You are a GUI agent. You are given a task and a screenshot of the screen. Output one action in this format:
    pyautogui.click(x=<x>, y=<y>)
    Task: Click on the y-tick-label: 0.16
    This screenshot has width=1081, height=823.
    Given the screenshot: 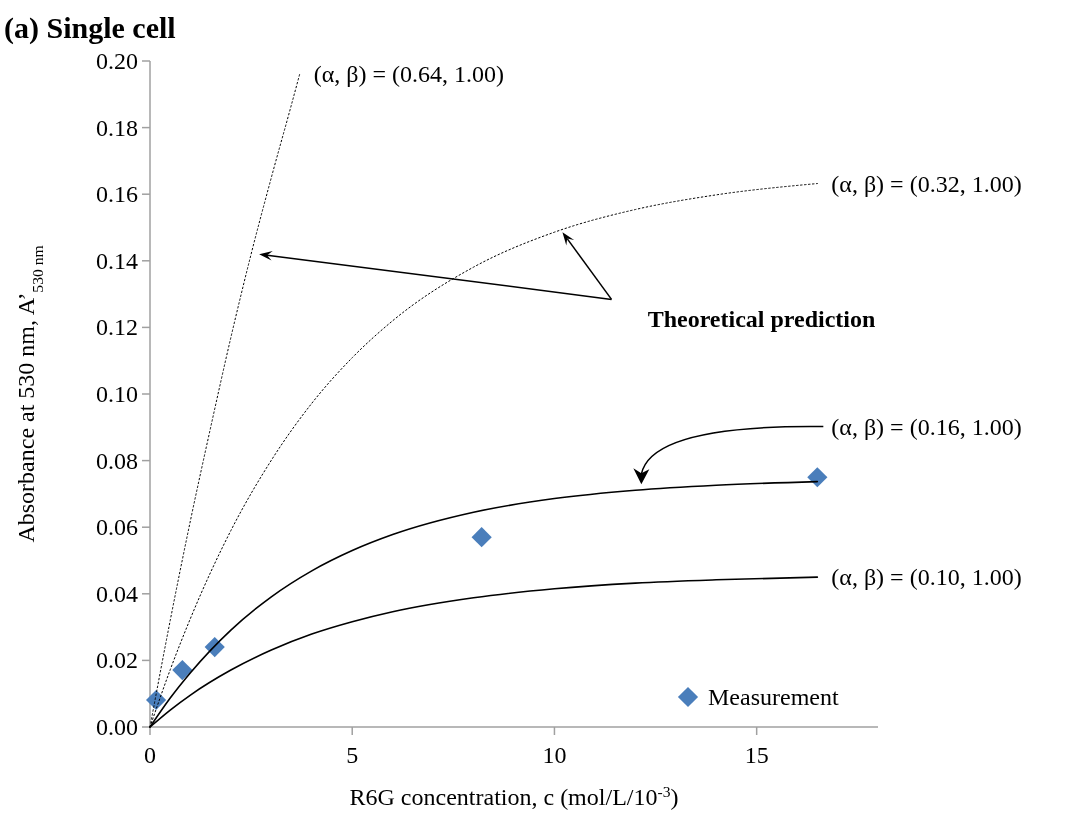 What is the action you would take?
    pyautogui.click(x=117, y=194)
    